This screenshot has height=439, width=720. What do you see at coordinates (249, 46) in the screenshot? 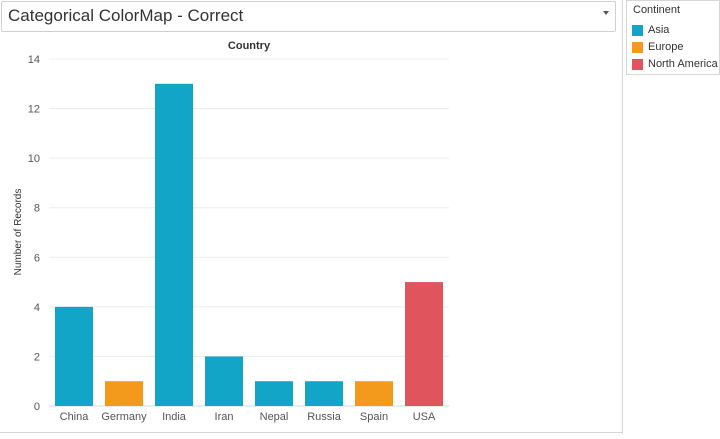
I see `chart-title: Country` at bounding box center [249, 46].